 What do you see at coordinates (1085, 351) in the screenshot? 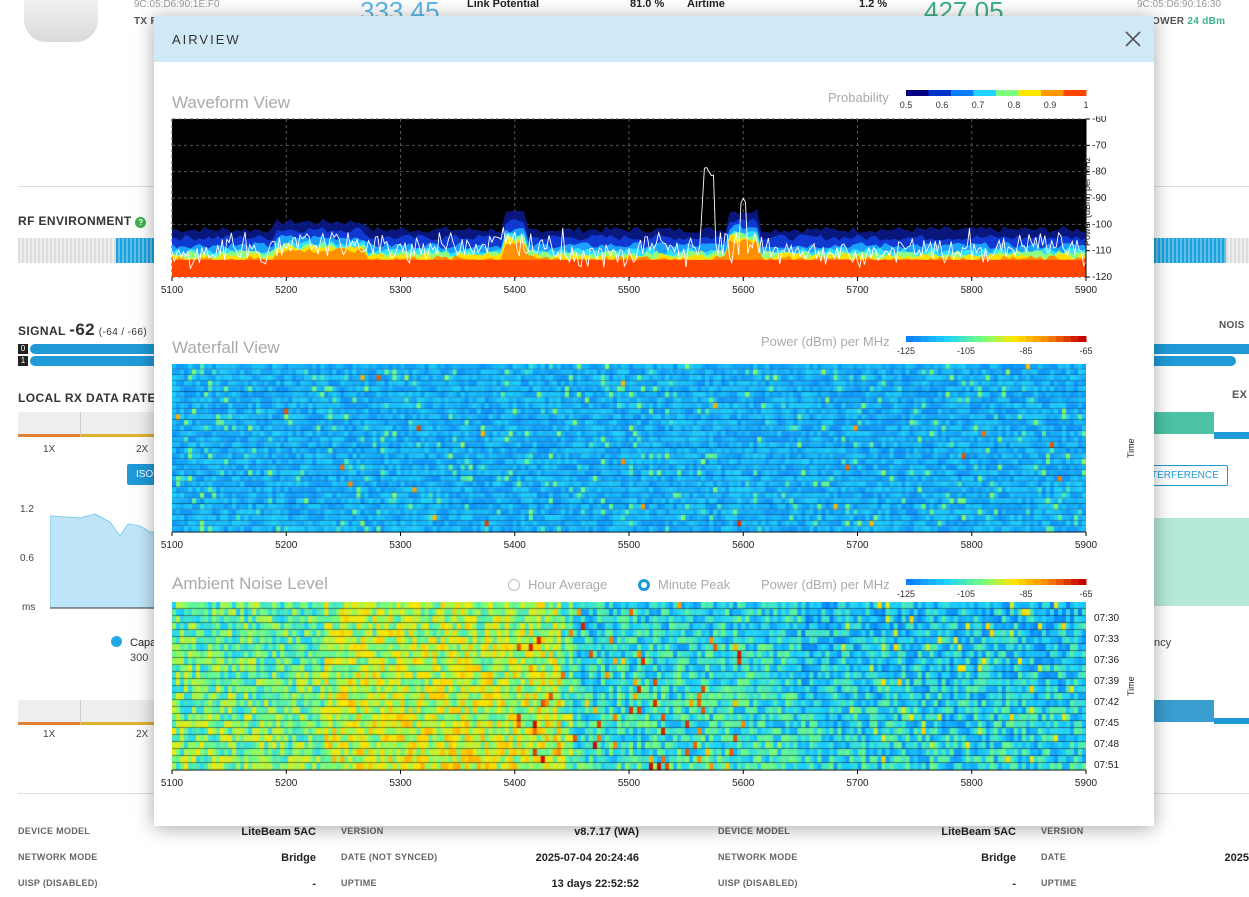
I see `legend-tick: -65` at bounding box center [1085, 351].